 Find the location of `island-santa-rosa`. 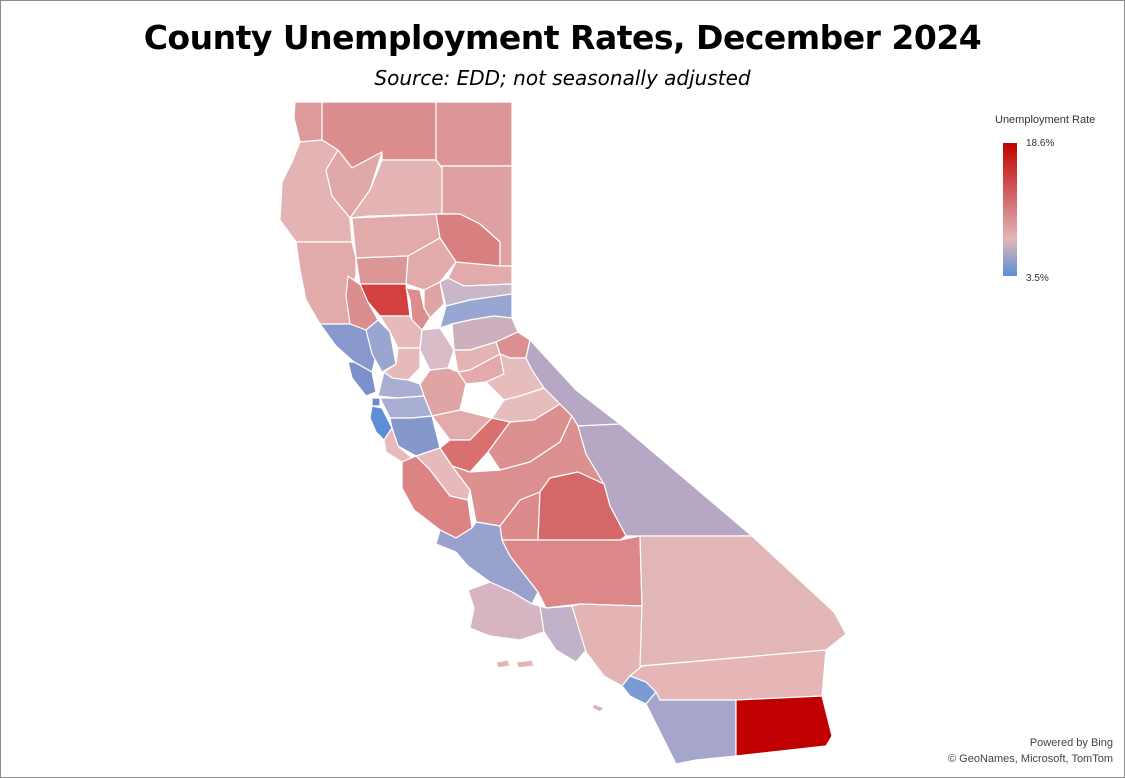

island-santa-rosa is located at coordinates (503, 664).